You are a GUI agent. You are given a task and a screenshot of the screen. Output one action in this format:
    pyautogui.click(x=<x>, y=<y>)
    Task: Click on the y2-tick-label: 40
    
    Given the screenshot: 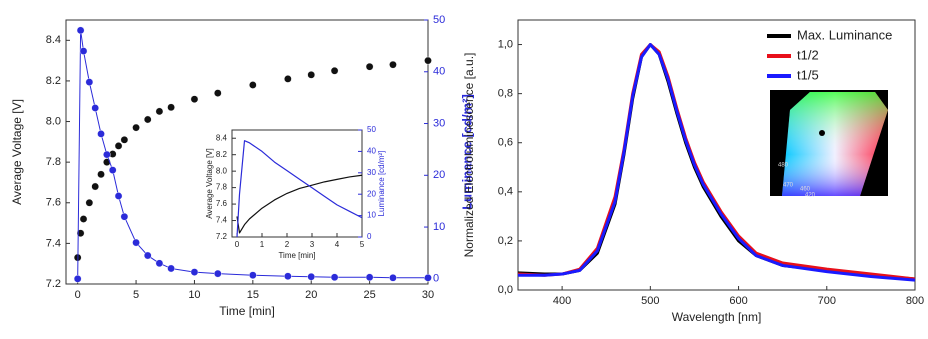 What is the action you would take?
    pyautogui.click(x=439, y=72)
    